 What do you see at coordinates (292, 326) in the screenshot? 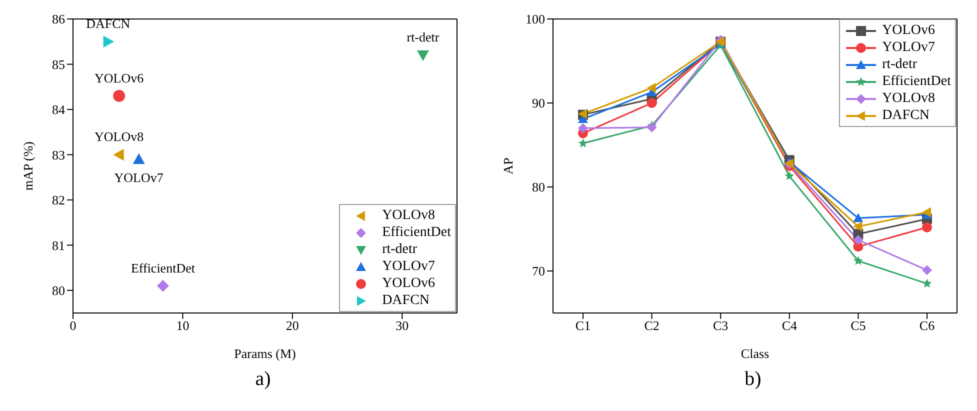
I see `x-tick-label: 20` at bounding box center [292, 326].